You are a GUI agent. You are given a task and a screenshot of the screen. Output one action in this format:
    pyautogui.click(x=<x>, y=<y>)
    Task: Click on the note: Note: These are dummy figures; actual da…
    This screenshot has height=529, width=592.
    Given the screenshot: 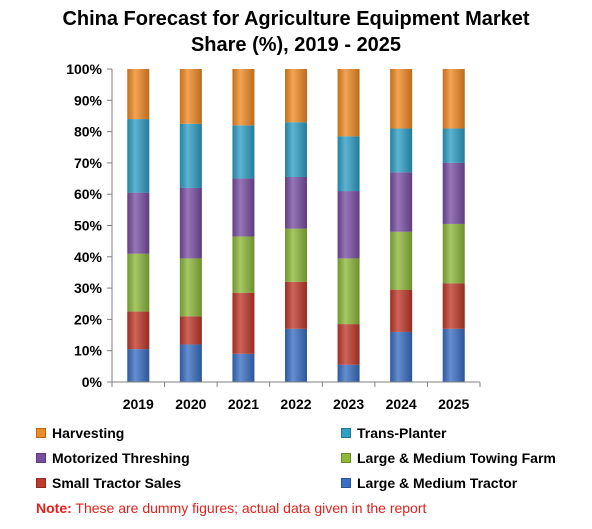 What is the action you would take?
    pyautogui.click(x=231, y=508)
    